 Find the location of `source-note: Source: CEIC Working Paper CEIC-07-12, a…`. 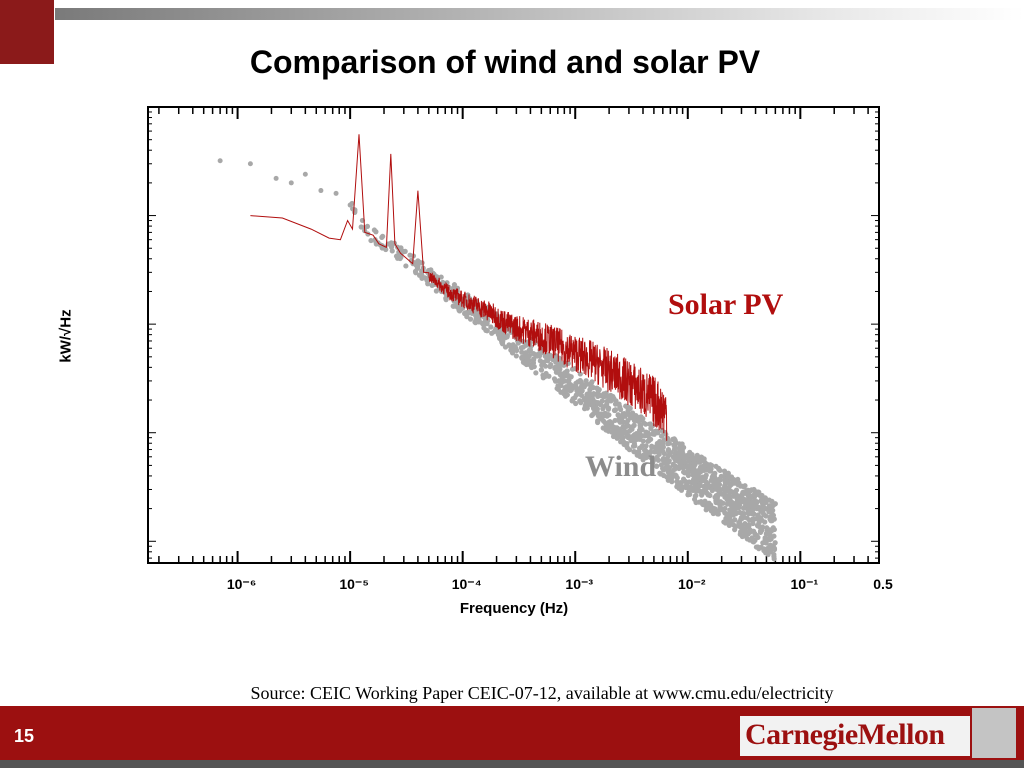

source-note: Source: CEIC Working Paper CEIC-07-12, a… is located at coordinates (542, 693).